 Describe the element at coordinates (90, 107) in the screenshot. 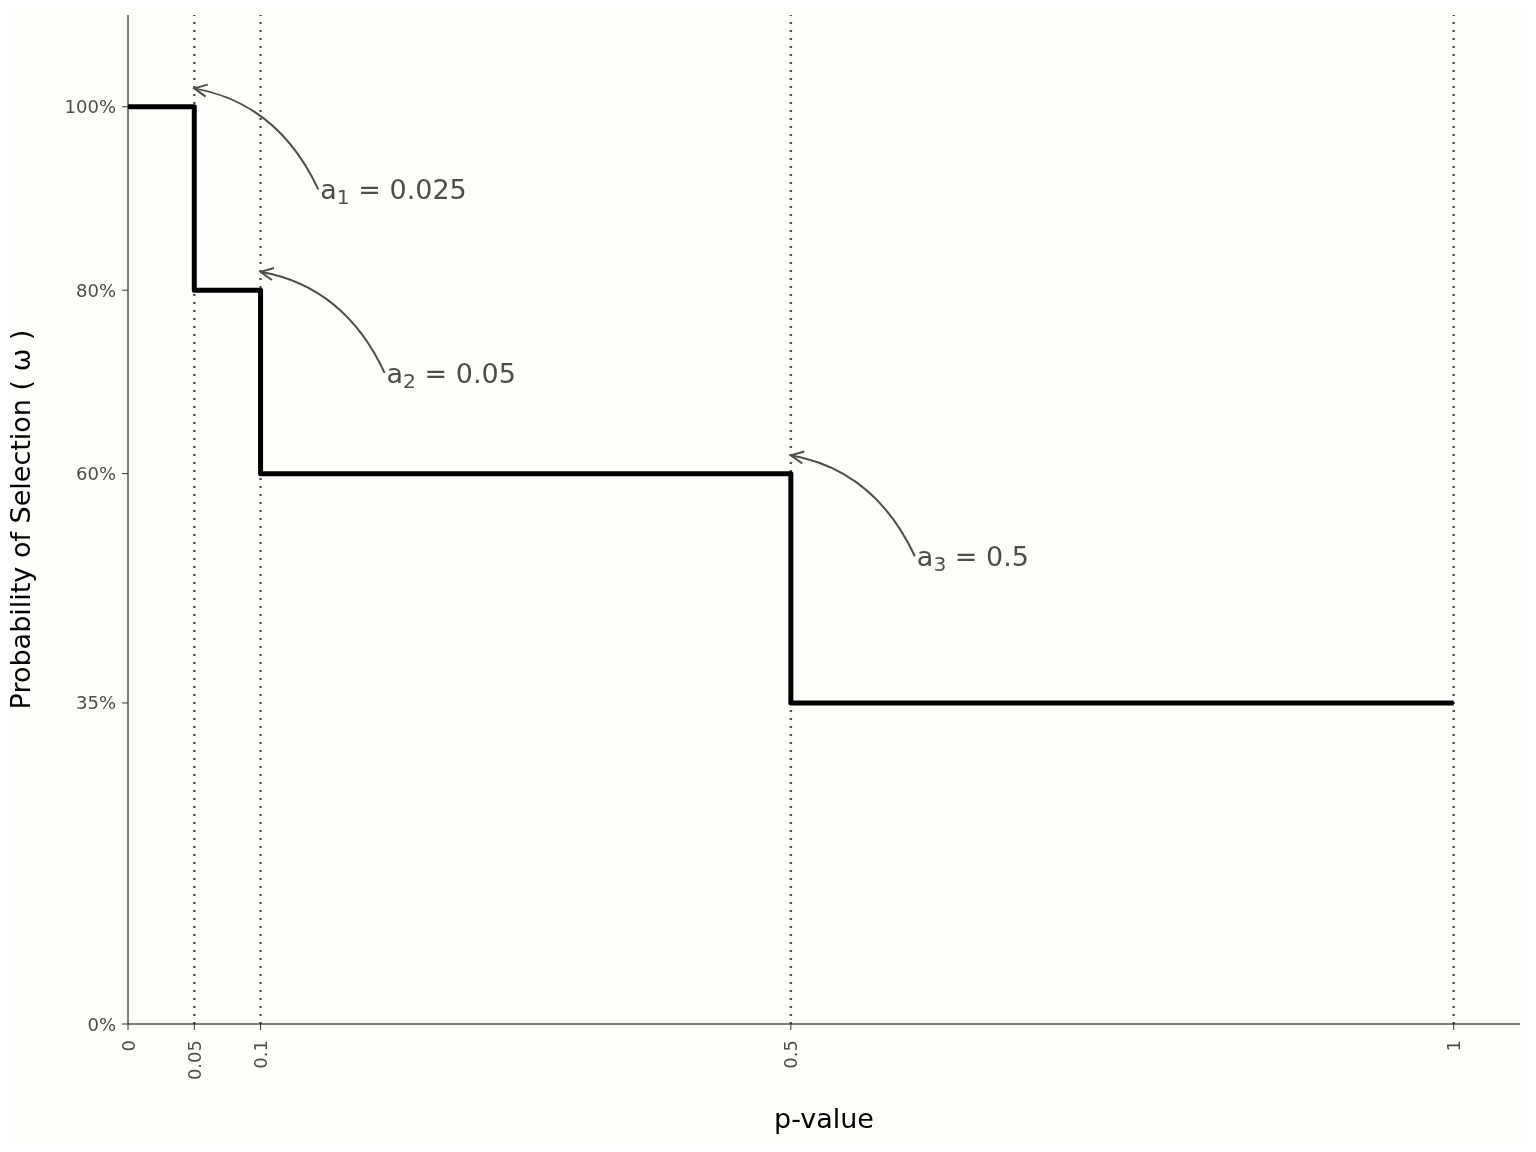

I see `y-tick-label: 100%` at that location.